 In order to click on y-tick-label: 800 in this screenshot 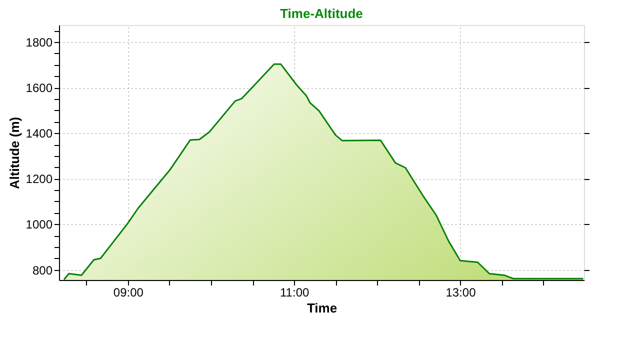, I will do `click(42, 270)`.